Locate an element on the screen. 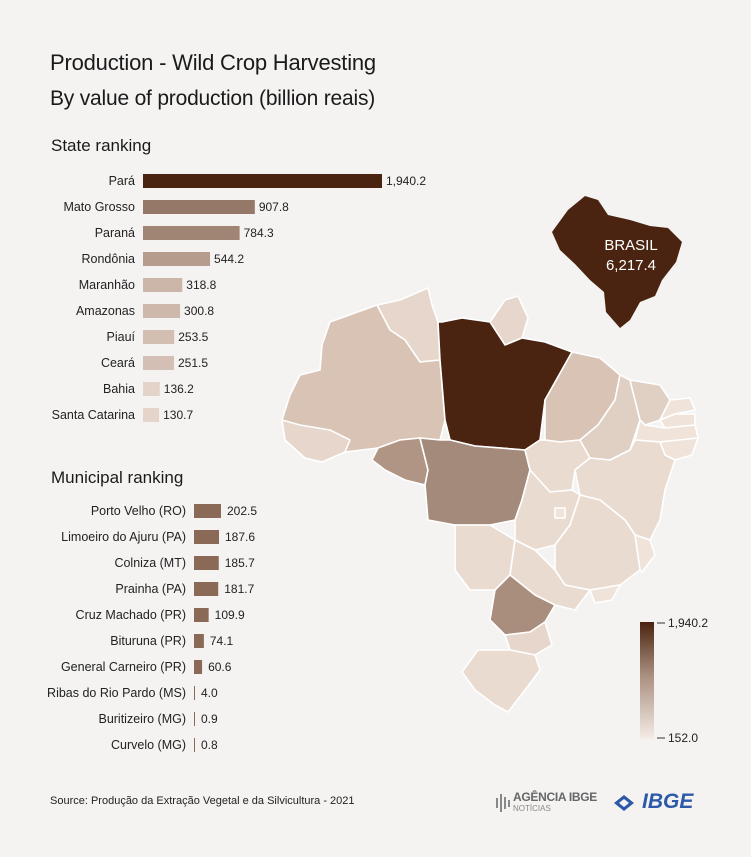  legend-min-label: 152.0 is located at coordinates (683, 738).